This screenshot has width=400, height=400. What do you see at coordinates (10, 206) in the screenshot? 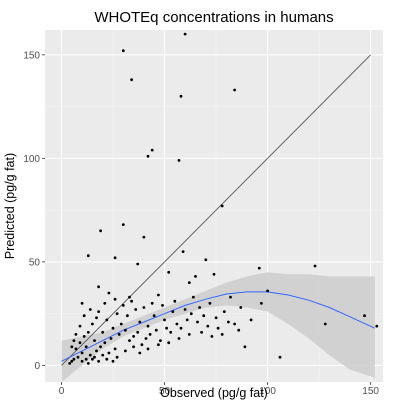
I see `y-axis-label: Predicted (pg/g fat)` at bounding box center [10, 206].